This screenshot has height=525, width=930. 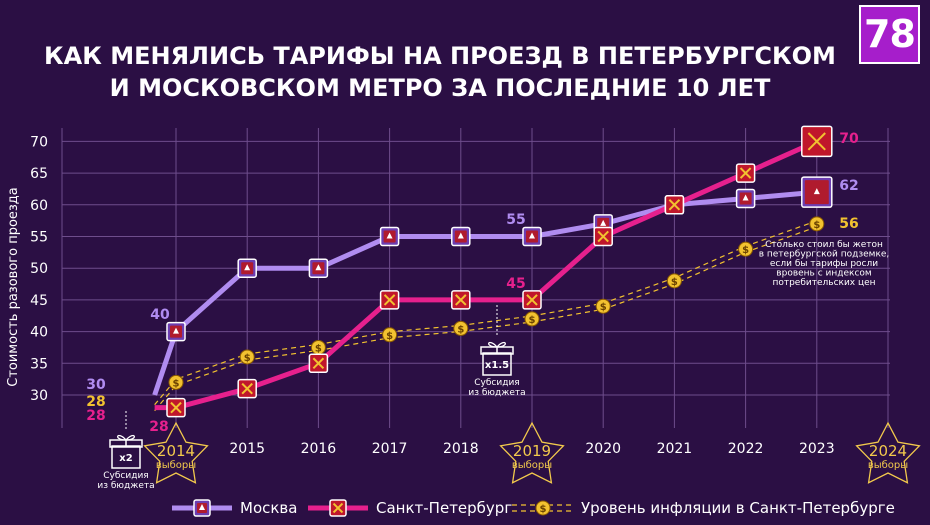 What do you see at coordinates (160, 315) in the screenshot?
I see `data-label: 40` at bounding box center [160, 315].